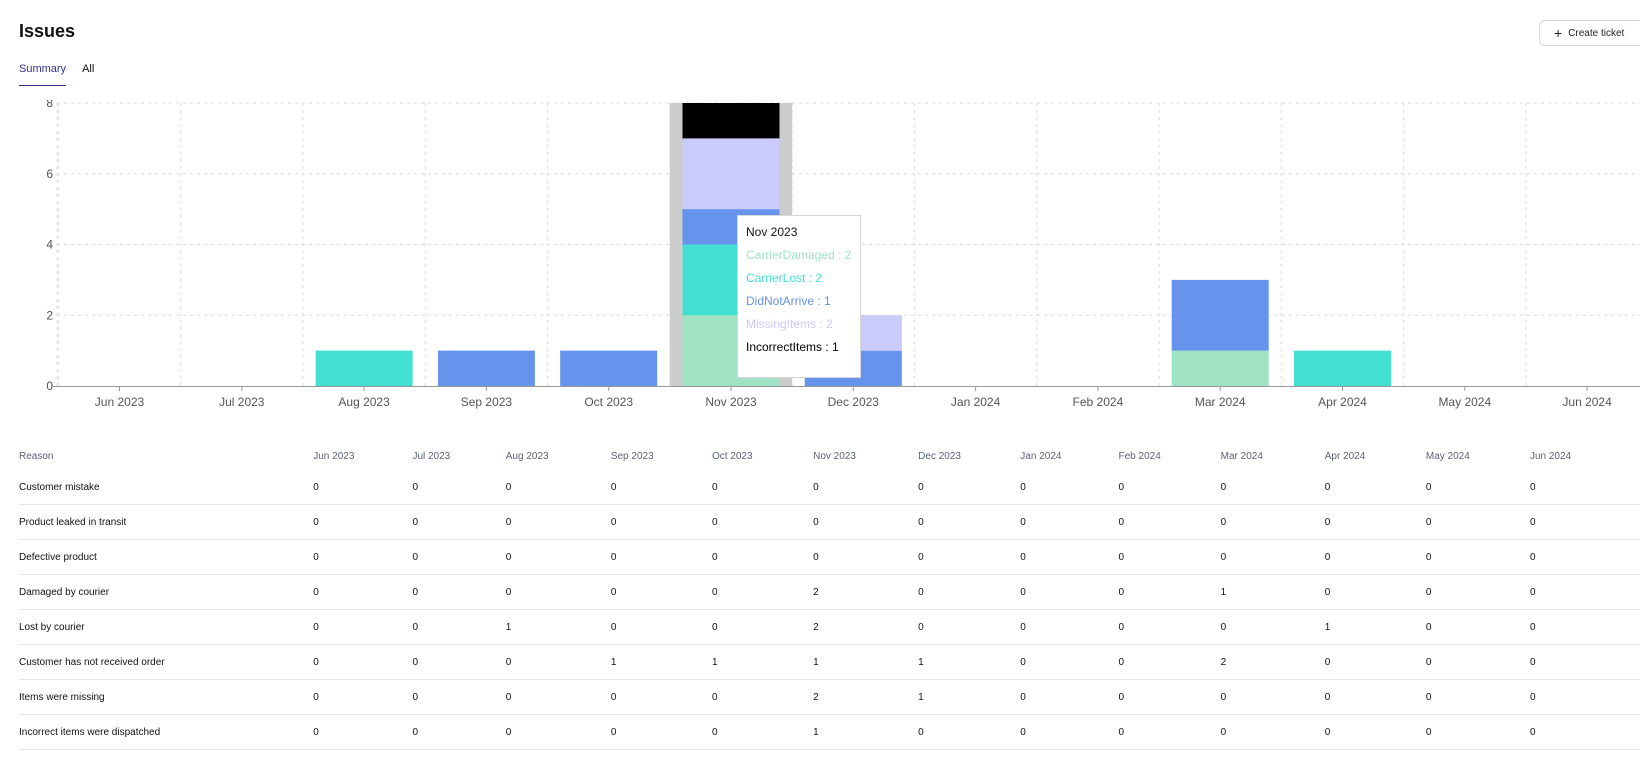  What do you see at coordinates (88, 69) in the screenshot?
I see `tab-all: All` at bounding box center [88, 69].